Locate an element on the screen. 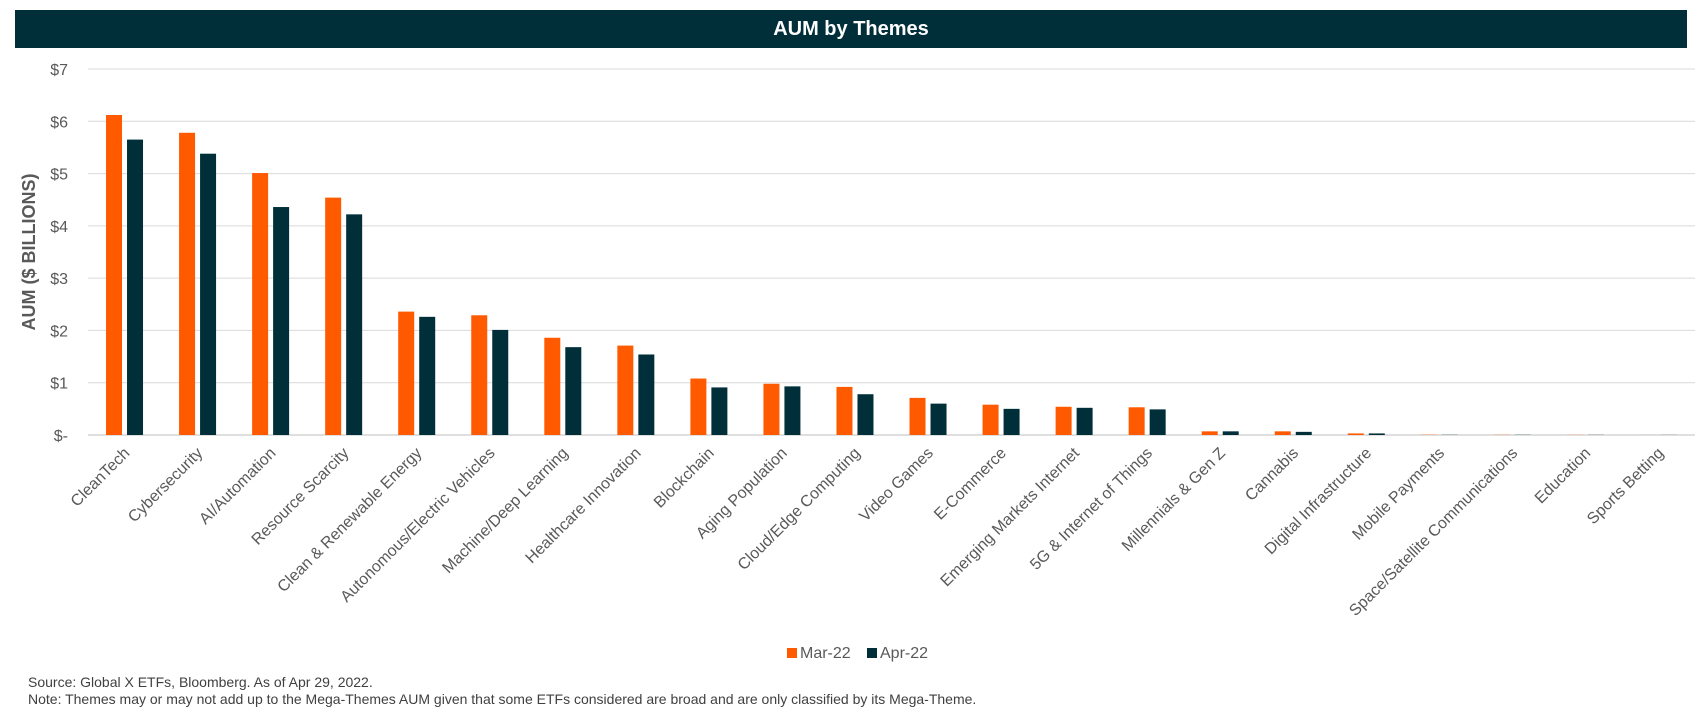 This screenshot has width=1702, height=709. y-tick-label: $5 is located at coordinates (59, 175).